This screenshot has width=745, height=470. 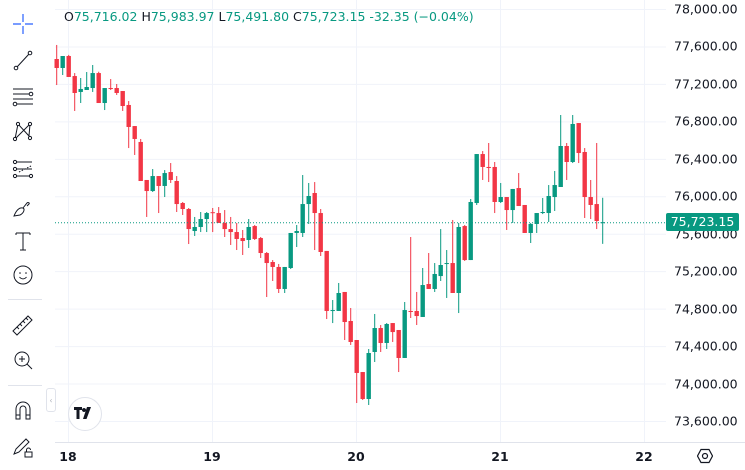 I want to click on crosshair-tool, so click(x=23, y=24).